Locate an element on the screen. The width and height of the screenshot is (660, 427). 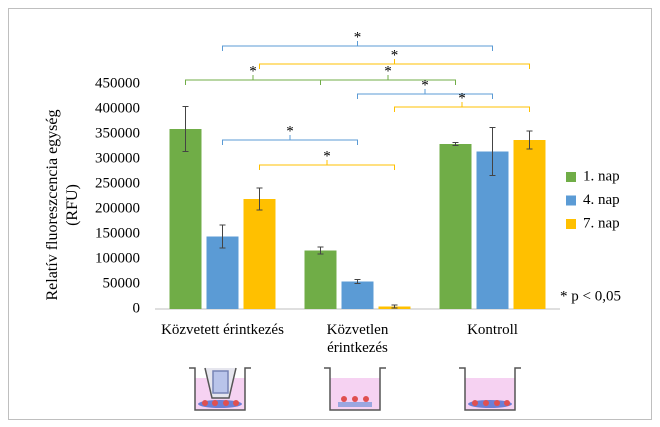
legend-label: 7. nap is located at coordinates (601, 223).